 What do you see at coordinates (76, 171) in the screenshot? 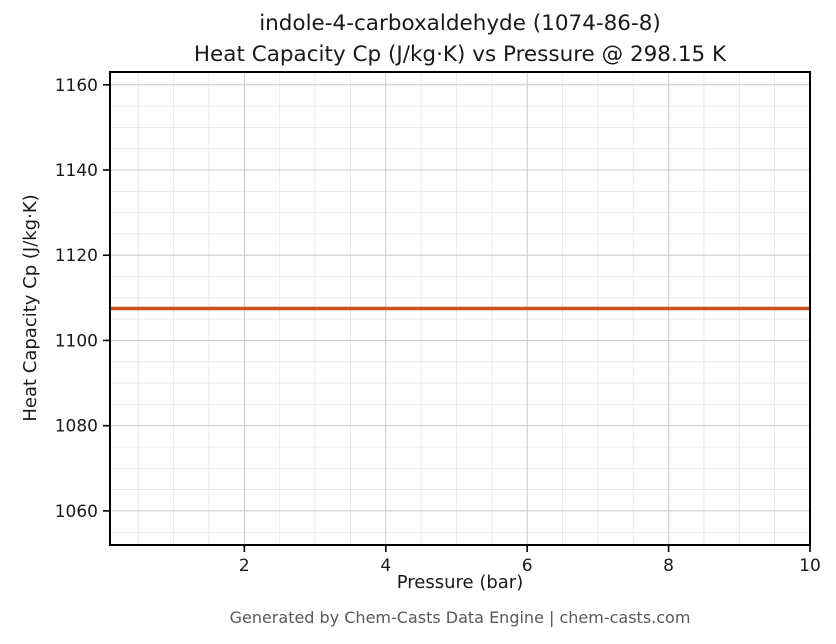
I see `y-tick-label: 1140` at bounding box center [76, 171].